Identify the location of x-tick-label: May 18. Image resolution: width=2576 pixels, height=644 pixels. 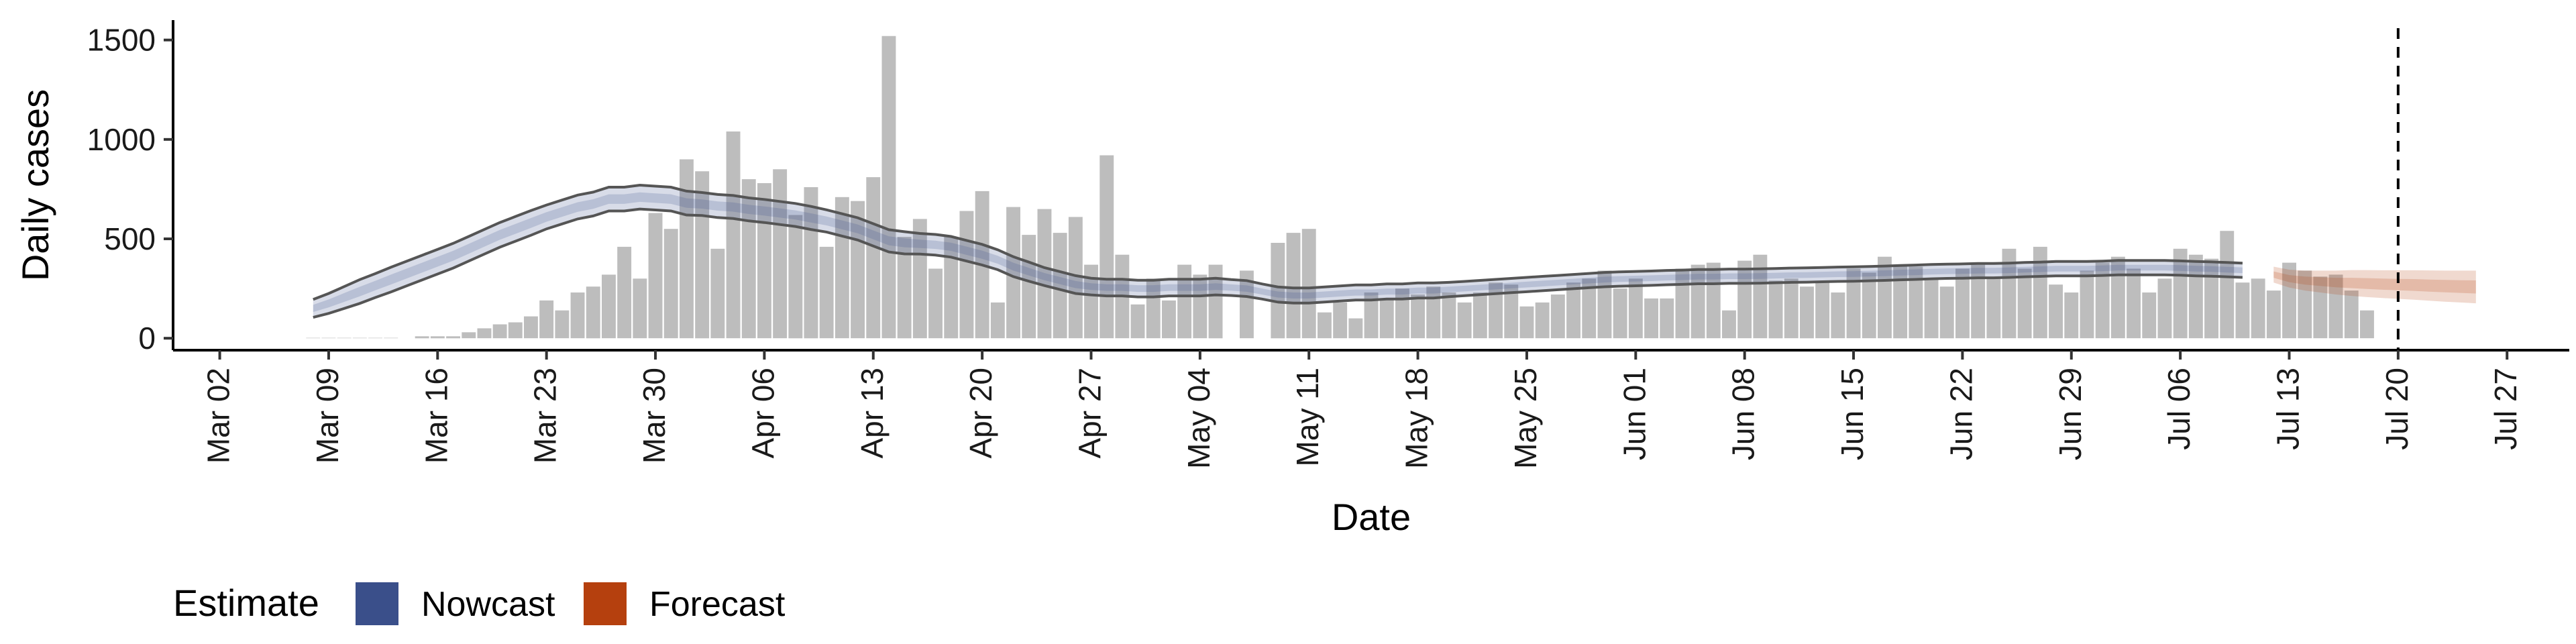
(1416, 418).